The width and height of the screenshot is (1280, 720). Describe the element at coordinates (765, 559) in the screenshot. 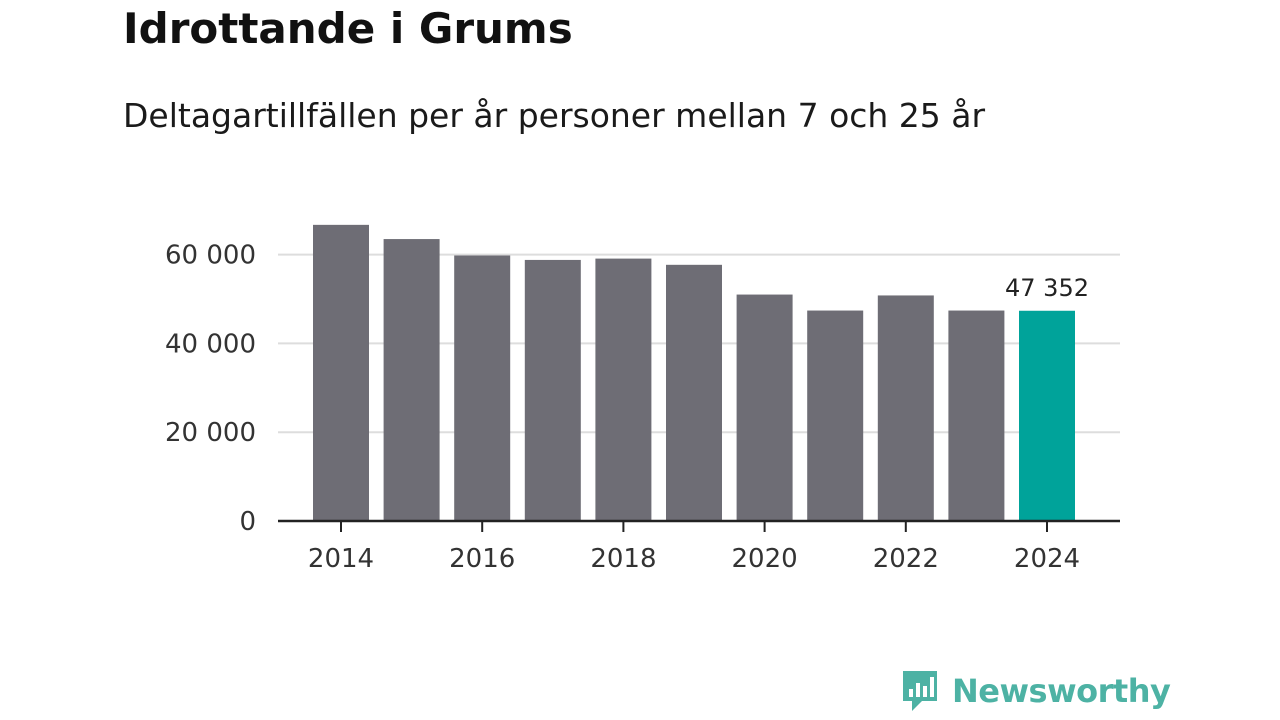

I see `x-tick-label: 2020` at that location.